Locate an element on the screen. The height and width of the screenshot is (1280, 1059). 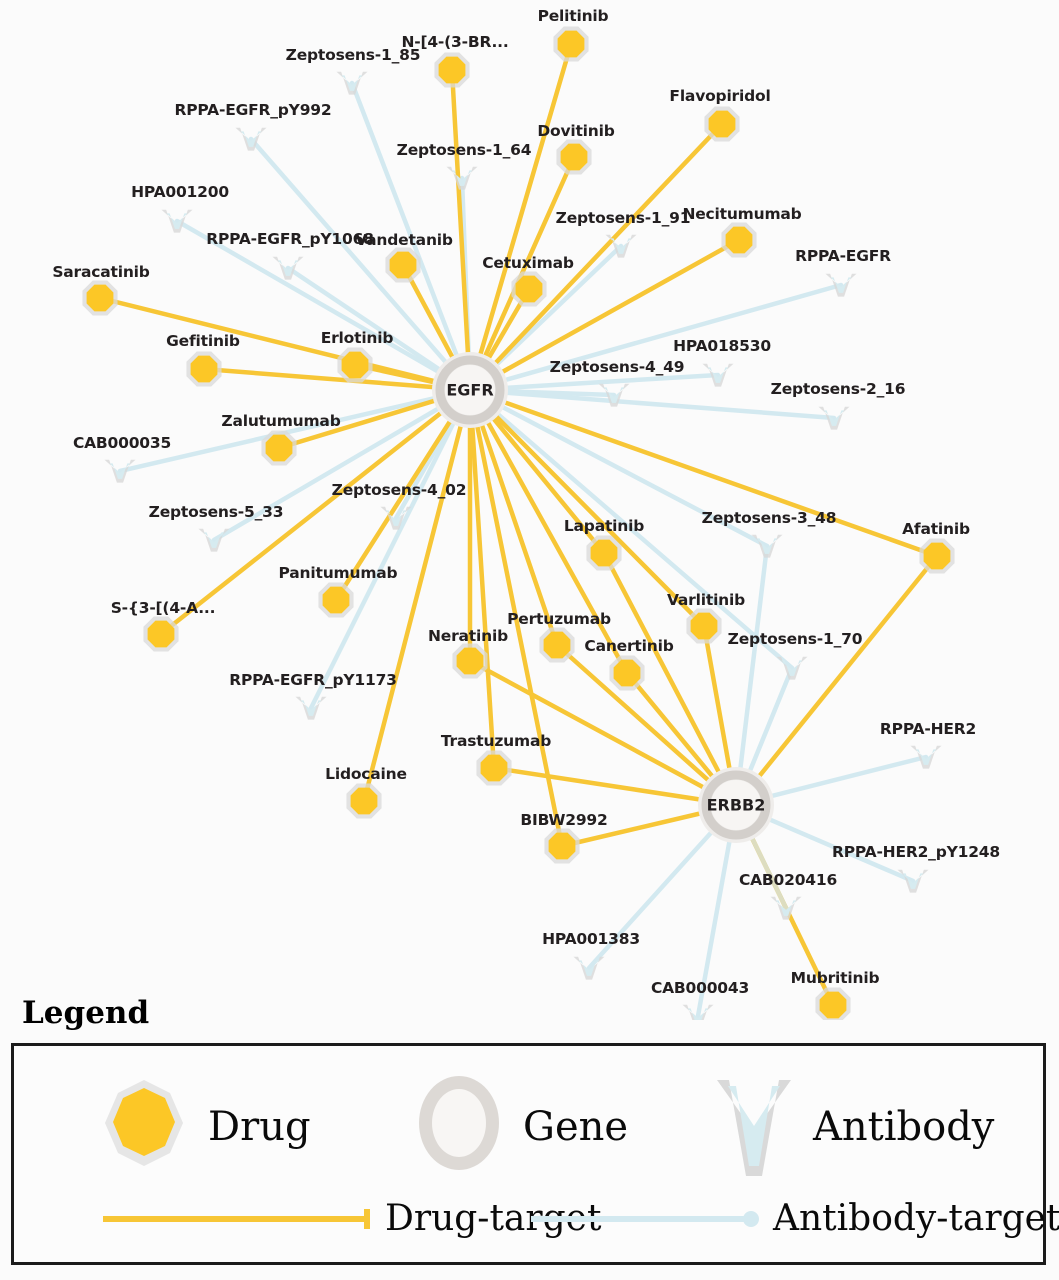
antibody-target-edge-icon is located at coordinates (645, 1219).